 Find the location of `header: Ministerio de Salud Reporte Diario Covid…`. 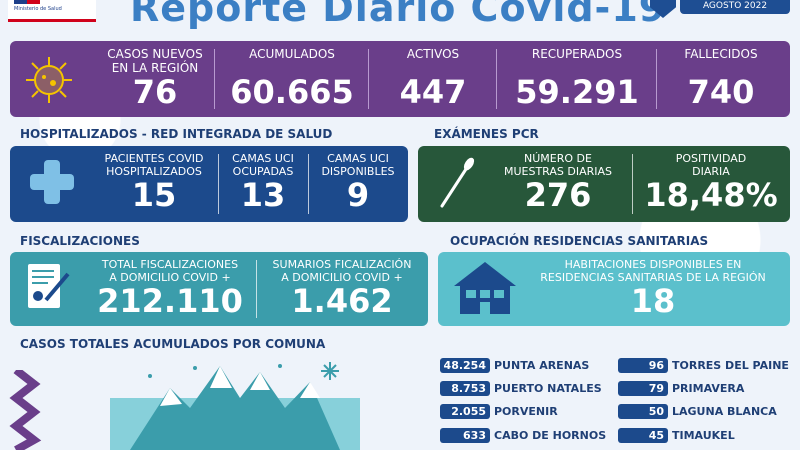

header: Ministerio de Salud Reporte Diario Covid… is located at coordinates (400, 15).